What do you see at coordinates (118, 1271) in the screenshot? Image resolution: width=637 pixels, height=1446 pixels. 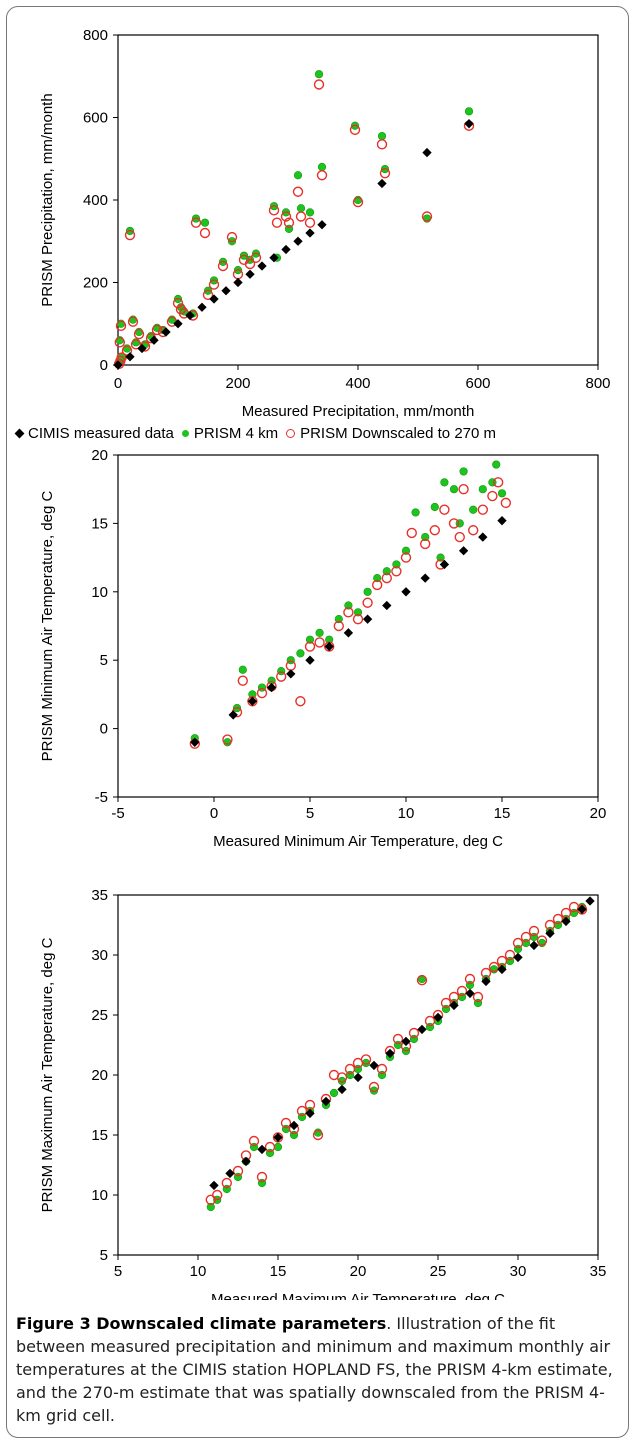 I see `x-tick-label: 5` at bounding box center [118, 1271].